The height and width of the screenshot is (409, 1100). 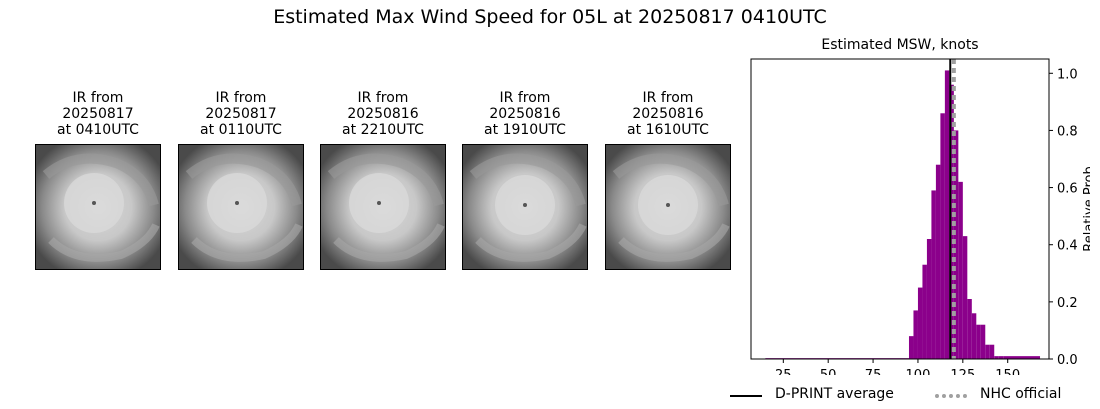 What do you see at coordinates (951, 396) in the screenshot?
I see `legend-swatch-dotted-line` at bounding box center [951, 396].